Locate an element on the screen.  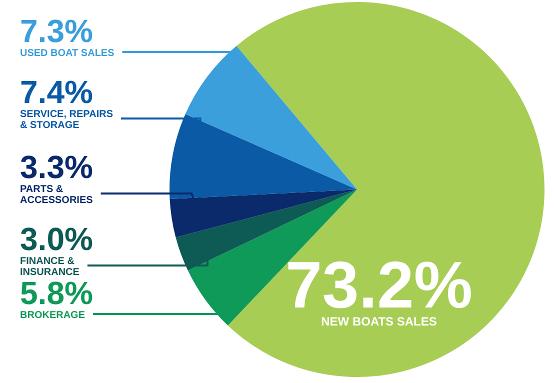
slice-label: SERVICE, REPAIRS & STORAGE is located at coordinates (67, 120).